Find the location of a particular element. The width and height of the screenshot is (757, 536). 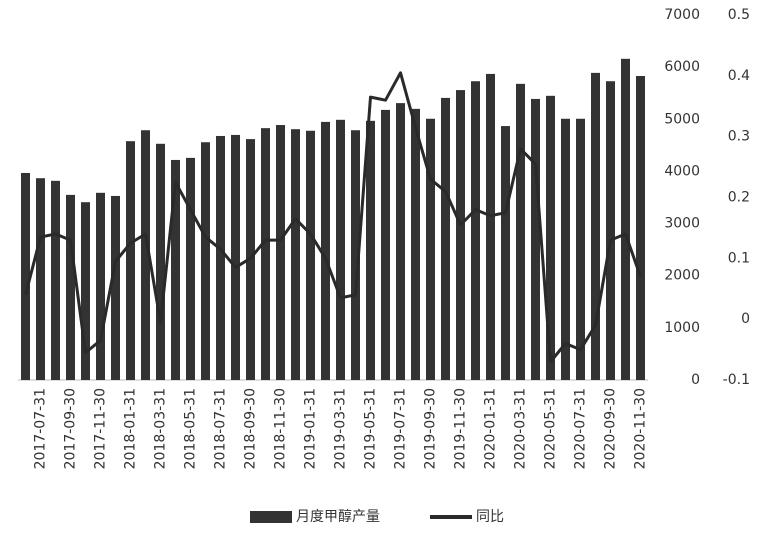

y2-tick-label: 0.3 is located at coordinates (739, 137).